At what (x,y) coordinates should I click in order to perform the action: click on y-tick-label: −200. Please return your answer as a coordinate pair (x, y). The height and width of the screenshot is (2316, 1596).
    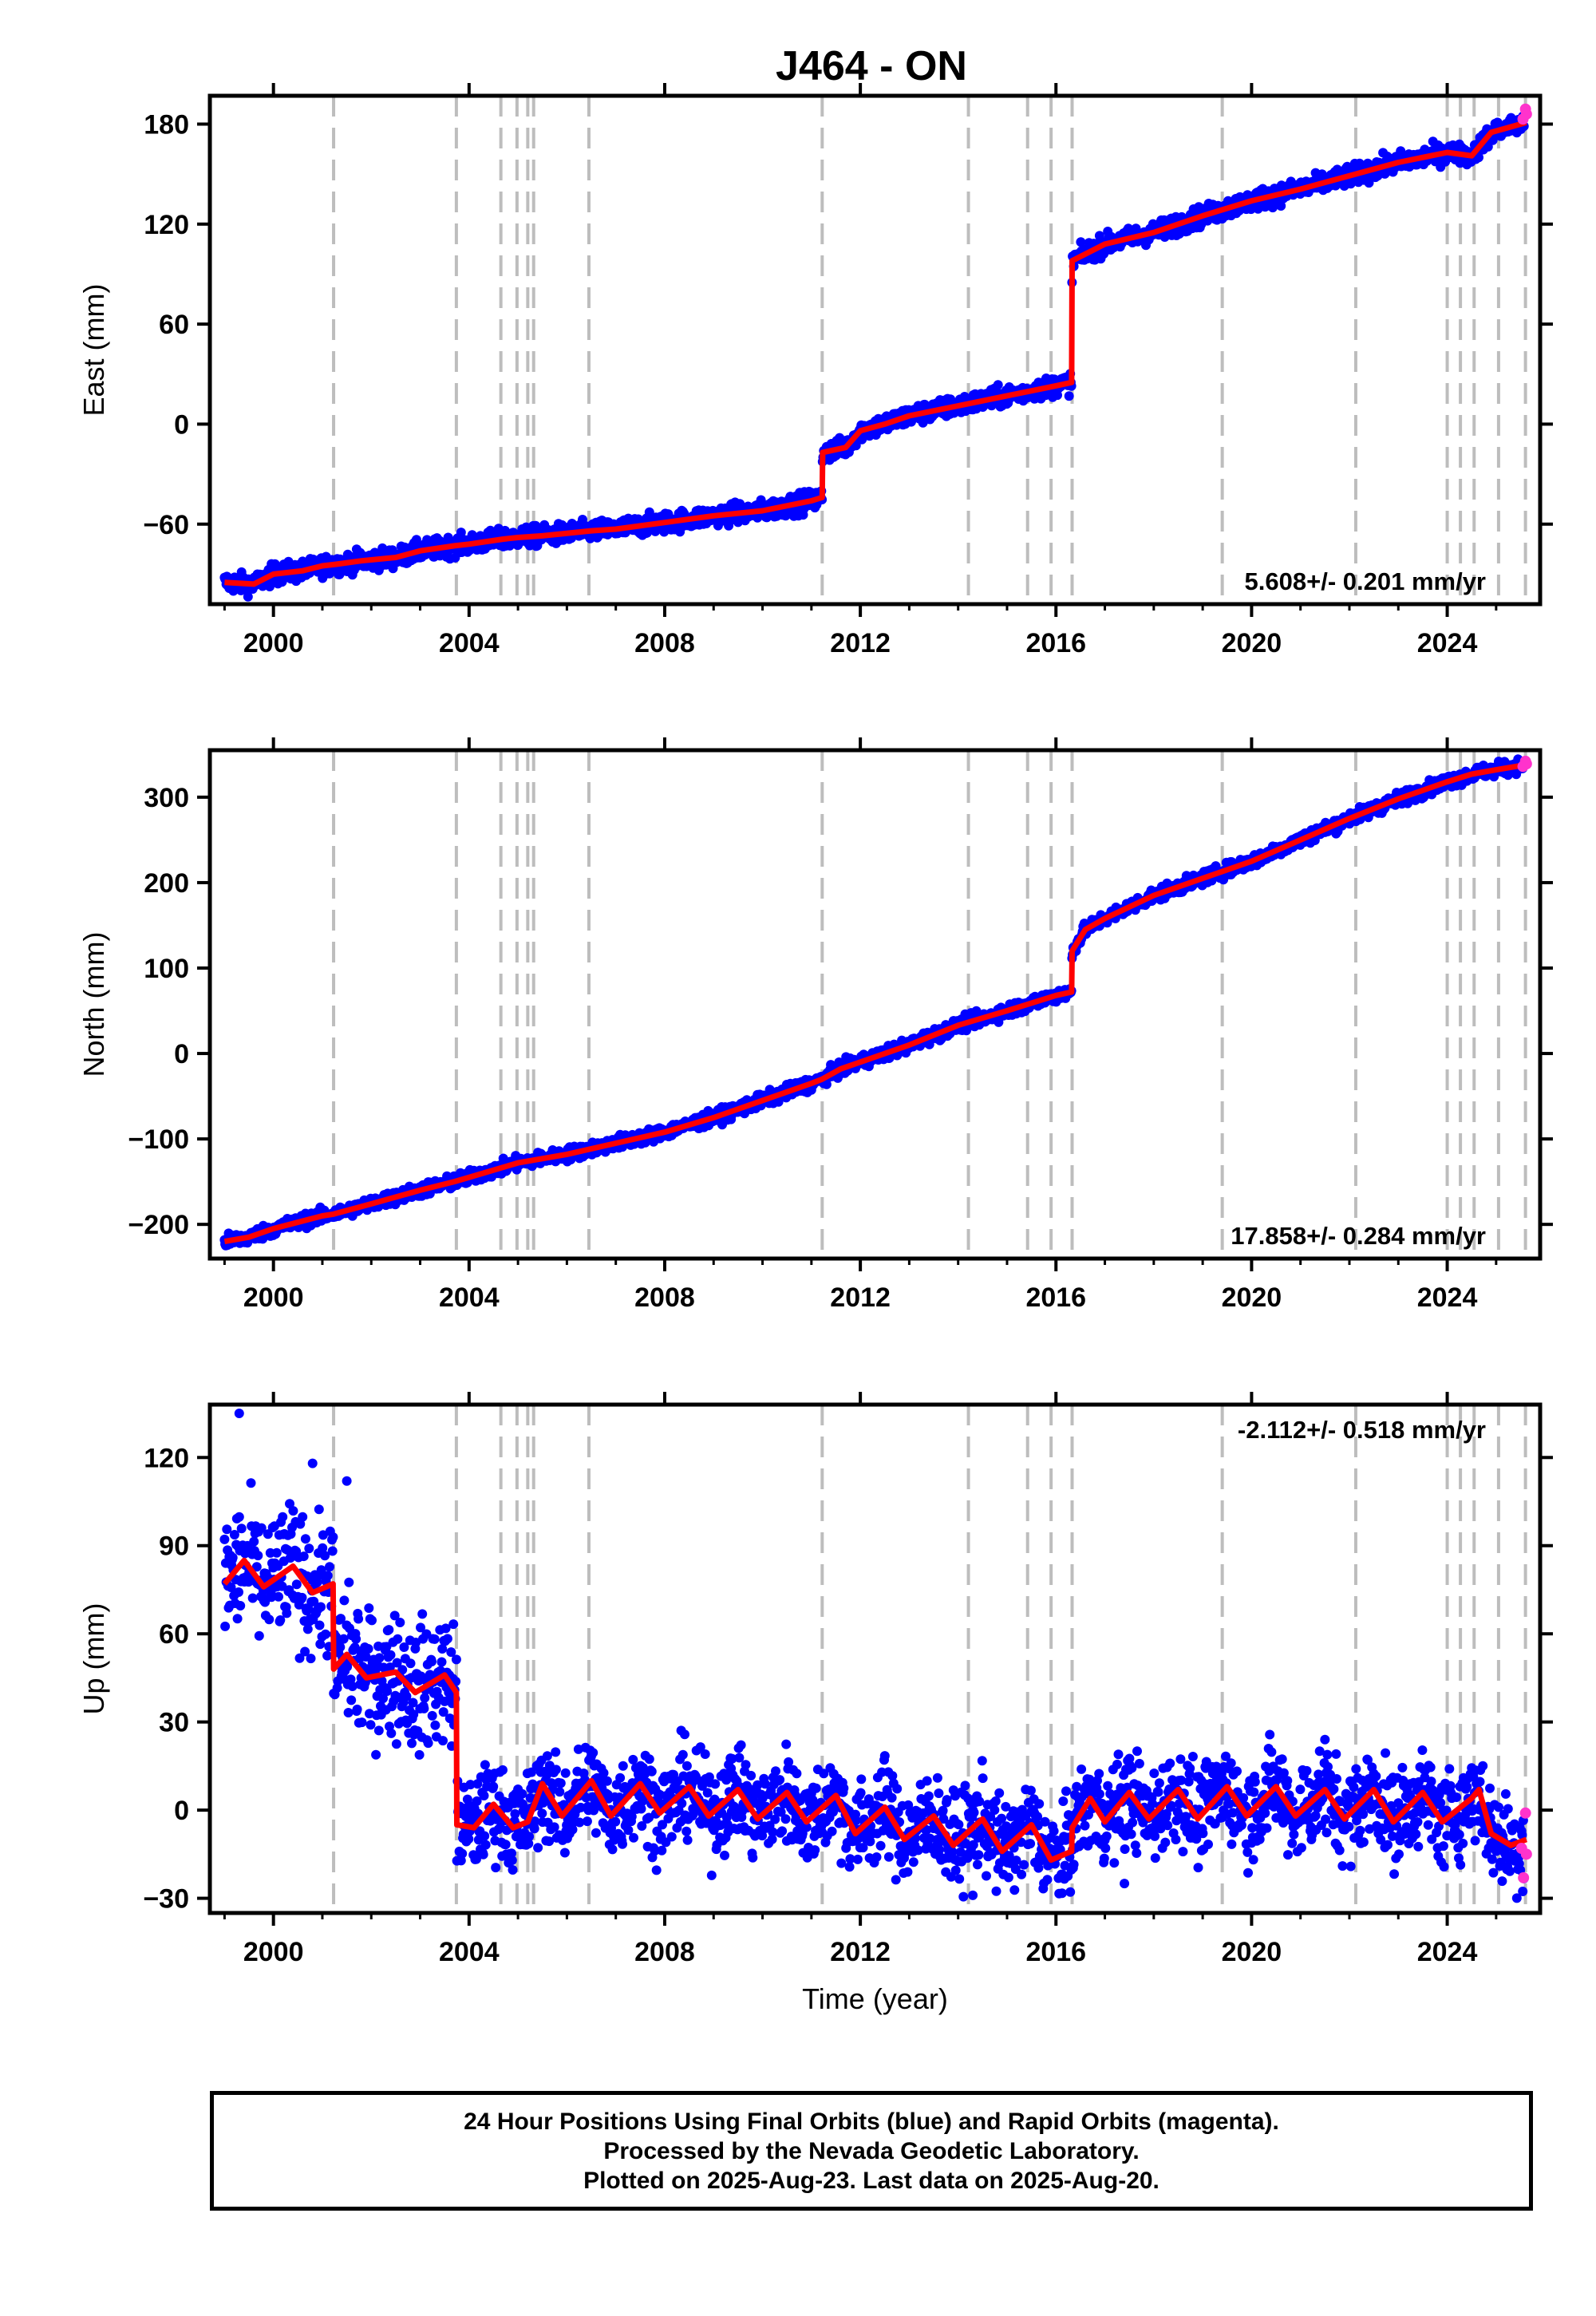
    Looking at the image, I should click on (158, 1225).